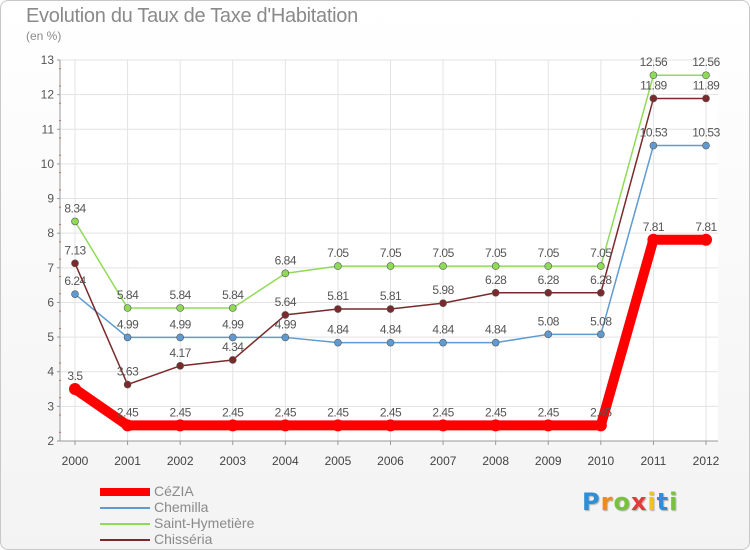 The height and width of the screenshot is (550, 750). I want to click on logo-letter: r, so click(607, 502).